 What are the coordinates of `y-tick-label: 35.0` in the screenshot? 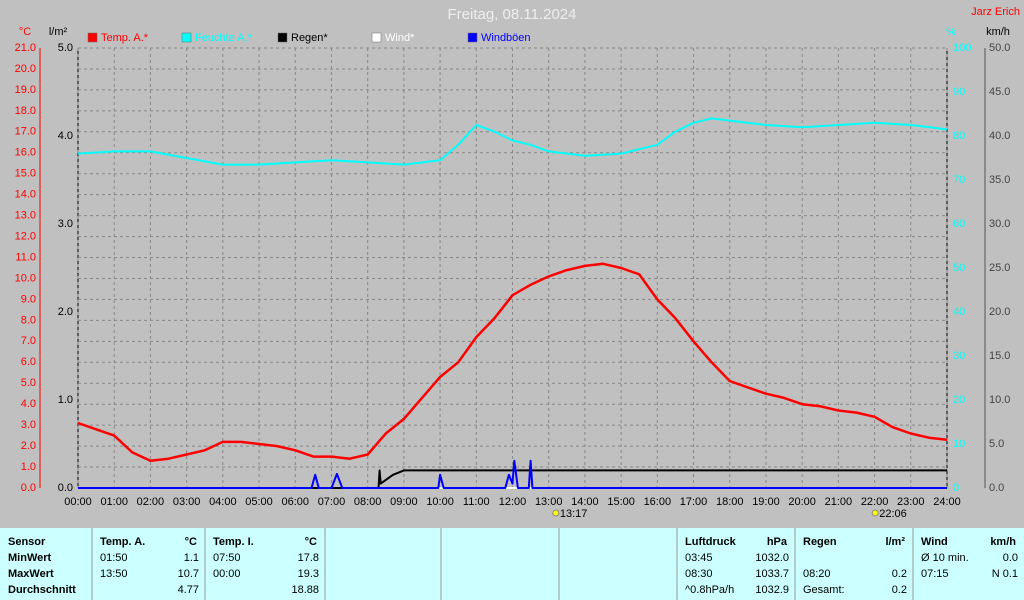 It's located at (999, 180).